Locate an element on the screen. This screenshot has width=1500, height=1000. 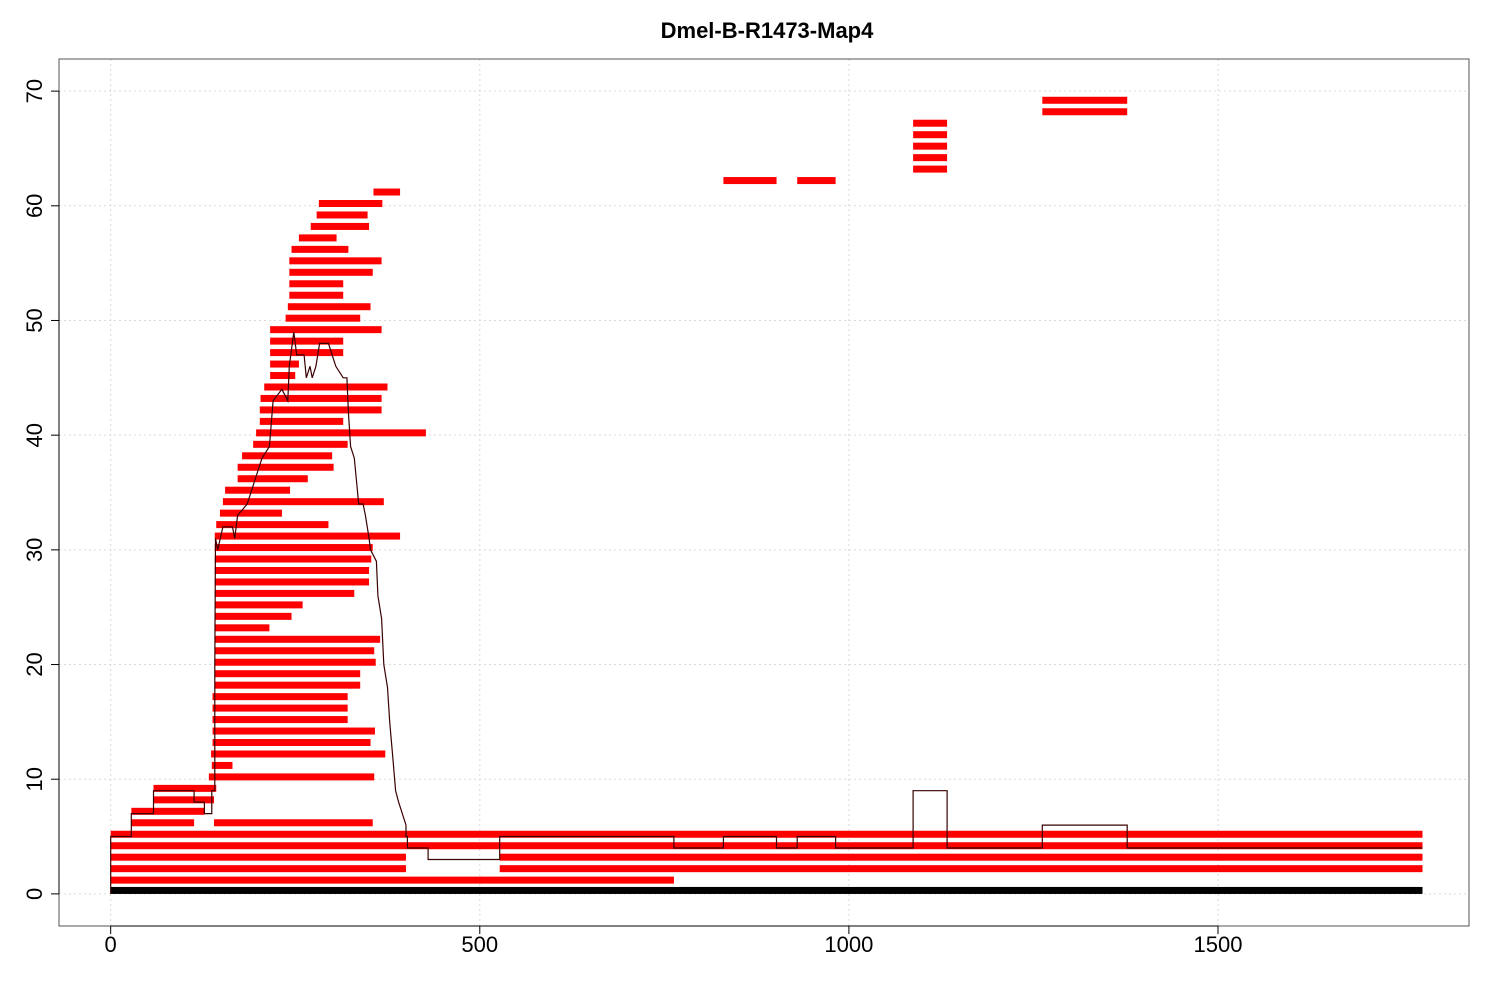
y-axis: 0 10 20 30 40 50 60 70 is located at coordinates (41, 489).